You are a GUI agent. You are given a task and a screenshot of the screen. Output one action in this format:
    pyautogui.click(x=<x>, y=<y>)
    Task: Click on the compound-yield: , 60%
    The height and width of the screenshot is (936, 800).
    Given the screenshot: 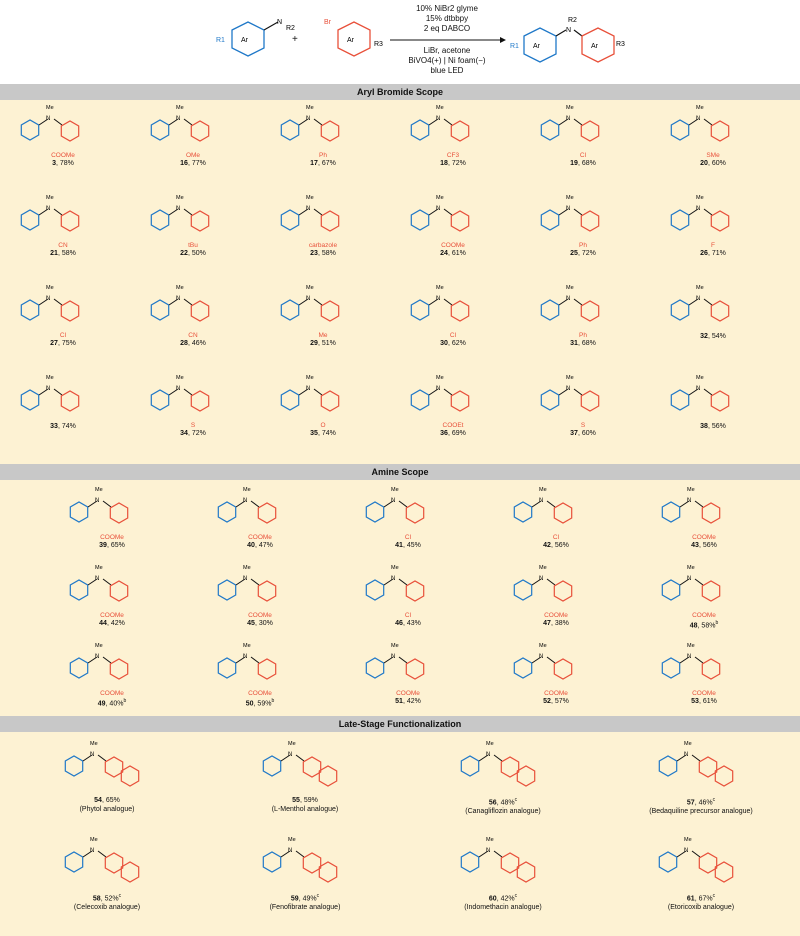 What is the action you would take?
    pyautogui.click(x=586, y=433)
    